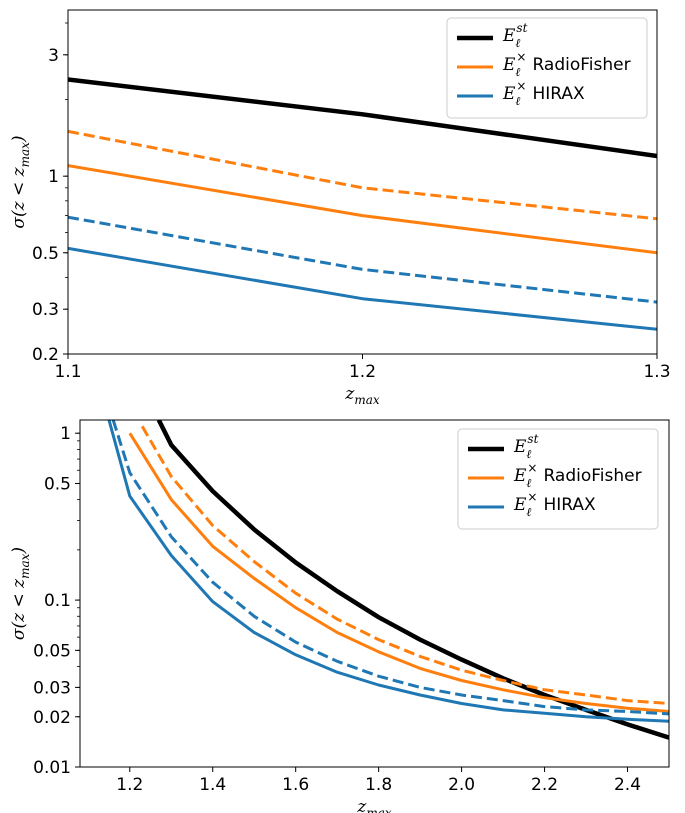  I want to click on y-tick-label: 0.03, so click(52, 688).